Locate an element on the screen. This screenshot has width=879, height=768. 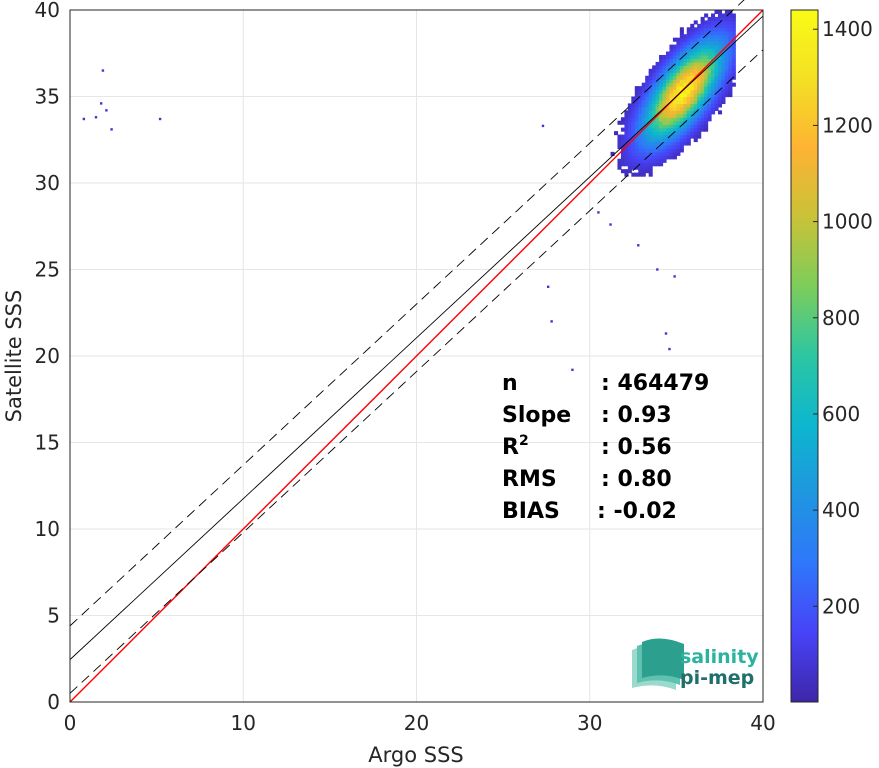
y-tick-label: 10 is located at coordinates (47, 529).